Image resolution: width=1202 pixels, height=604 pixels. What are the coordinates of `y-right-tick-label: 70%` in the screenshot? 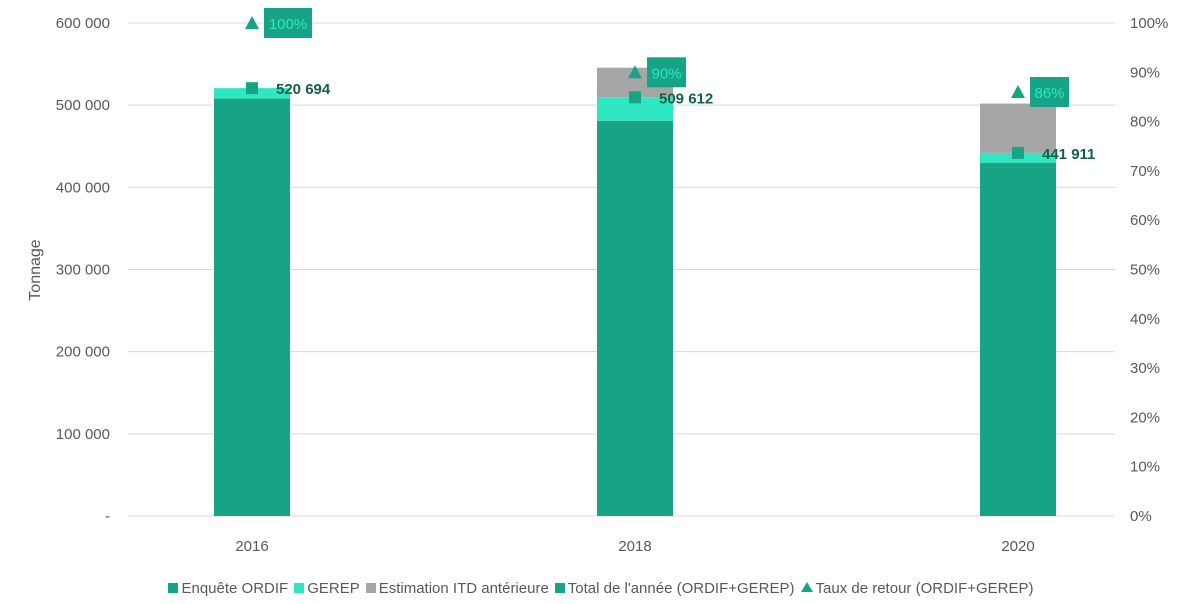 It's located at (1145, 171).